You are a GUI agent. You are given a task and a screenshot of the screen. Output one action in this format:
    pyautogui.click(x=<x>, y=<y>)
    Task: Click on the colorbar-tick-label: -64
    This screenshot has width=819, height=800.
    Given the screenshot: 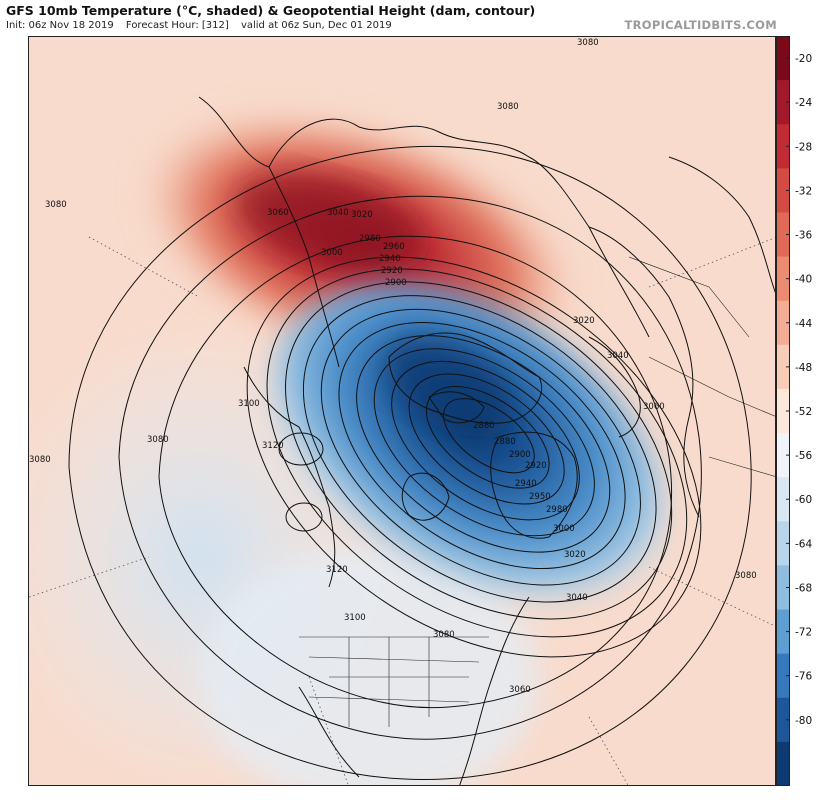 What is the action you would take?
    pyautogui.click(x=803, y=544)
    